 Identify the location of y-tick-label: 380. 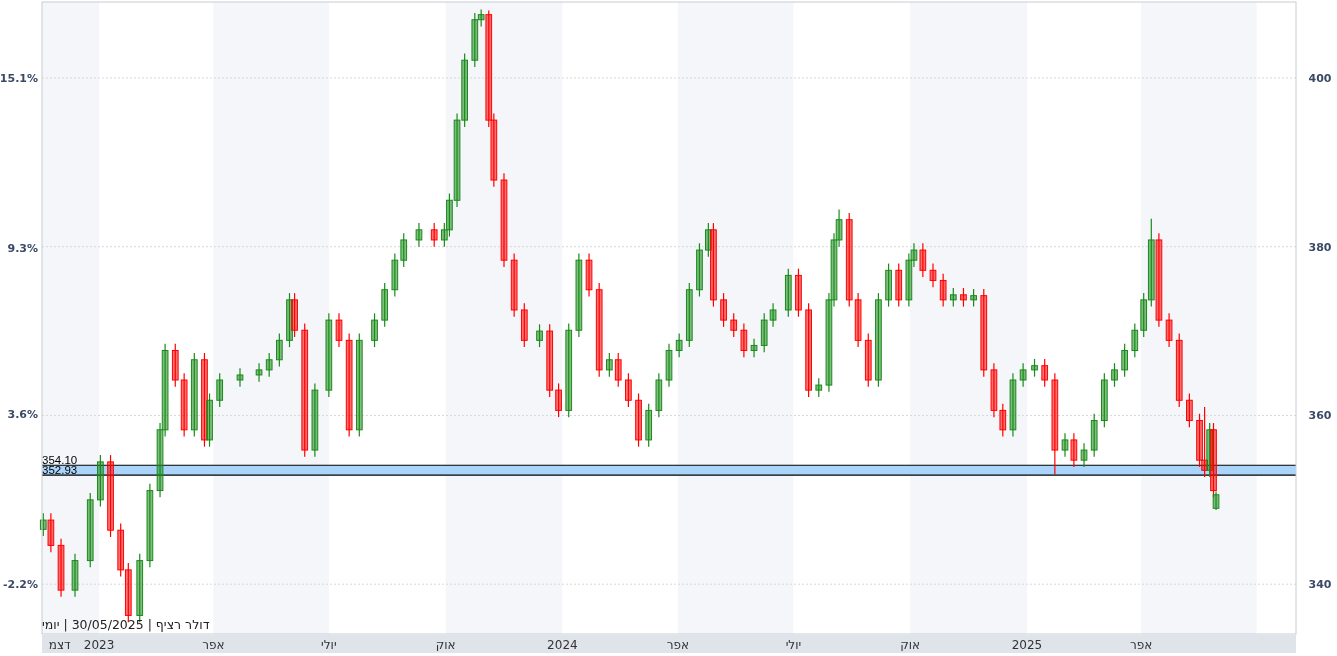
(1320, 247).